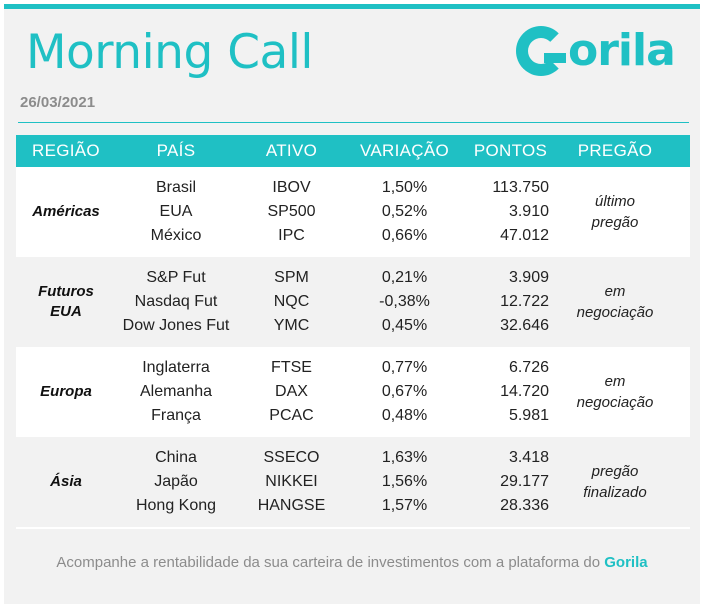 Image resolution: width=704 pixels, height=608 pixels. What do you see at coordinates (626, 562) in the screenshot?
I see `footer-brand-link: Gorila` at bounding box center [626, 562].